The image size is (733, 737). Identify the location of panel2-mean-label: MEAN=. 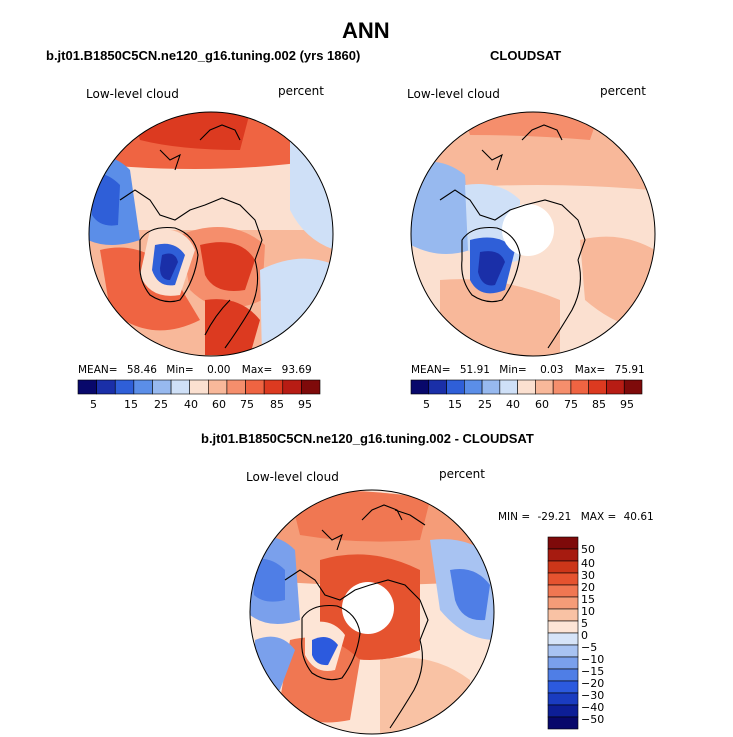
(431, 370).